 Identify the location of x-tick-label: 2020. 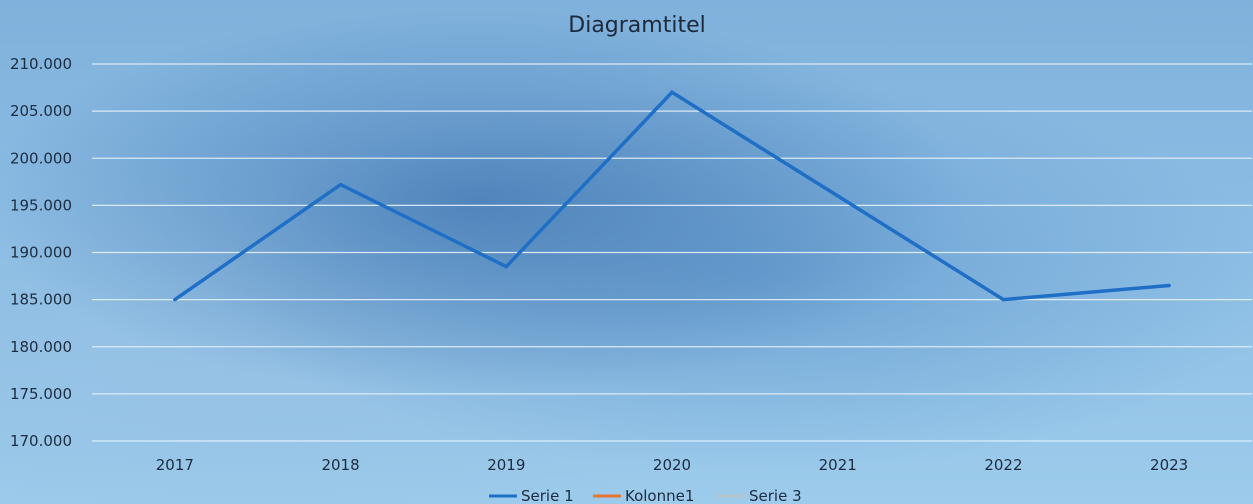
(672, 465).